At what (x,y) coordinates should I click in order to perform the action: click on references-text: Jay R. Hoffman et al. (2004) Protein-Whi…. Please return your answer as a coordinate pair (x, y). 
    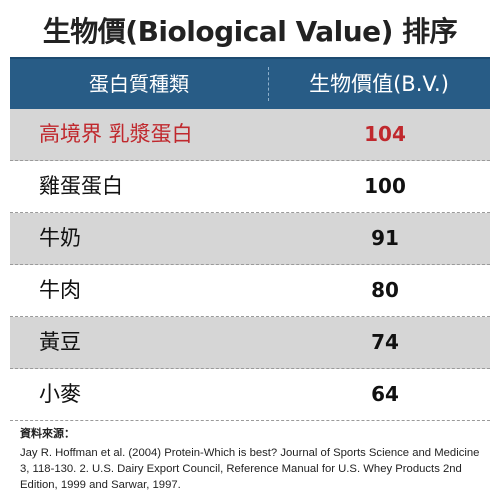
    Looking at the image, I should click on (250, 469).